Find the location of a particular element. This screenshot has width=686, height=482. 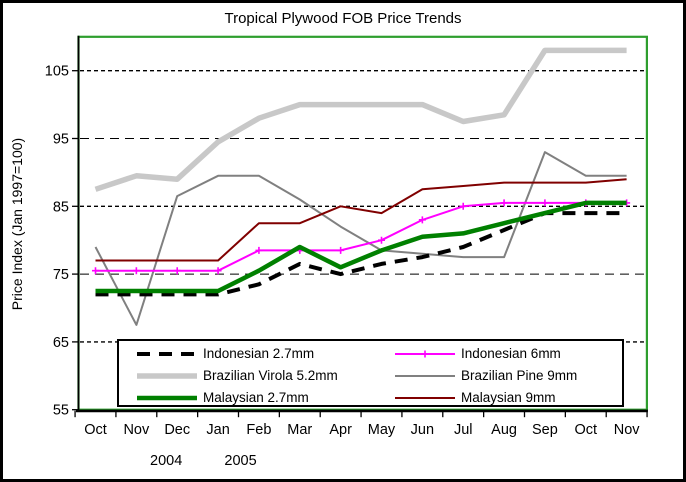

legend-sample-indonesian-6mm is located at coordinates (425, 354).